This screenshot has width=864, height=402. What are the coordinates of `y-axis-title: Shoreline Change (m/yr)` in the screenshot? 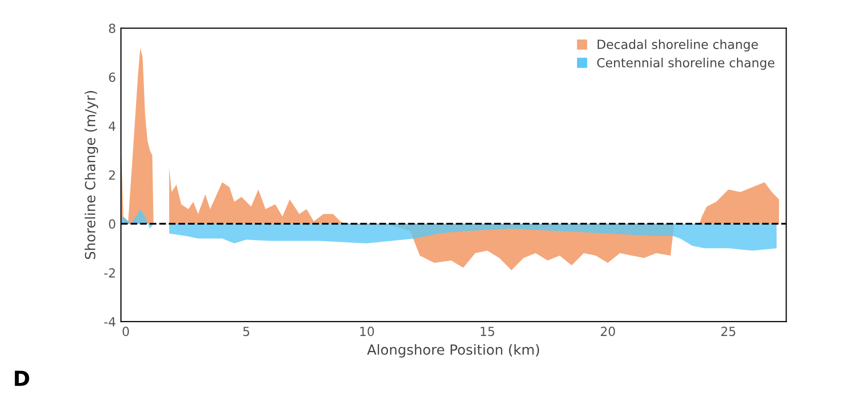 It's located at (91, 175).